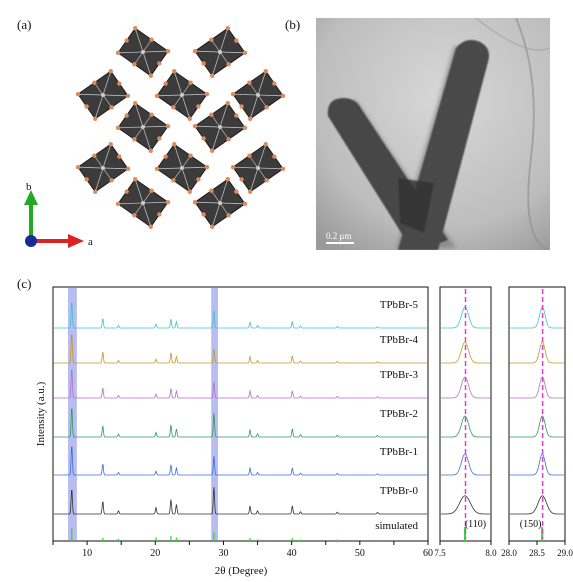  What do you see at coordinates (531, 524) in the screenshot?
I see `hkl-annotation: (150)` at bounding box center [531, 524].